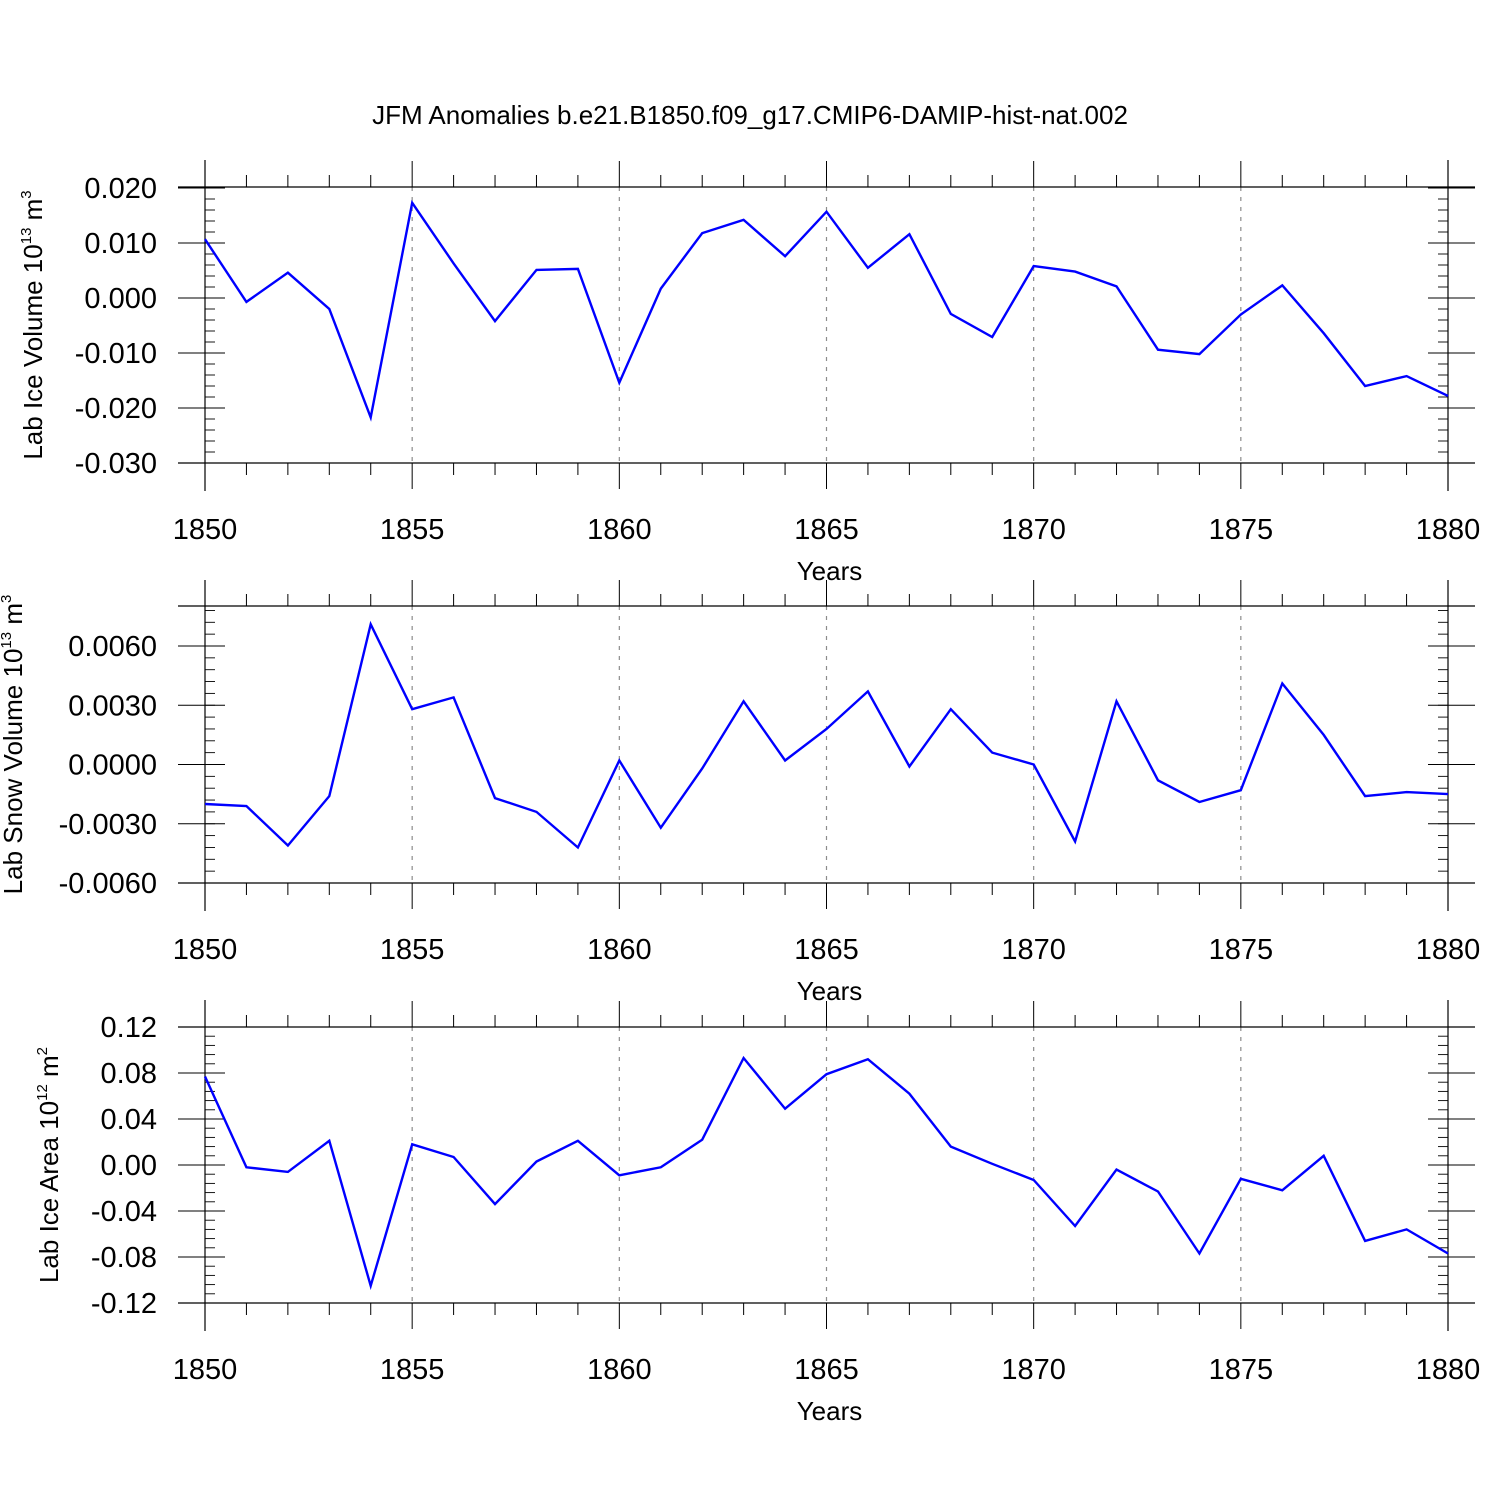 Image resolution: width=1500 pixels, height=1500 pixels. What do you see at coordinates (49, 1165) in the screenshot?
I see `y-axis-label: Lab Ice Area 1012 m2` at bounding box center [49, 1165].